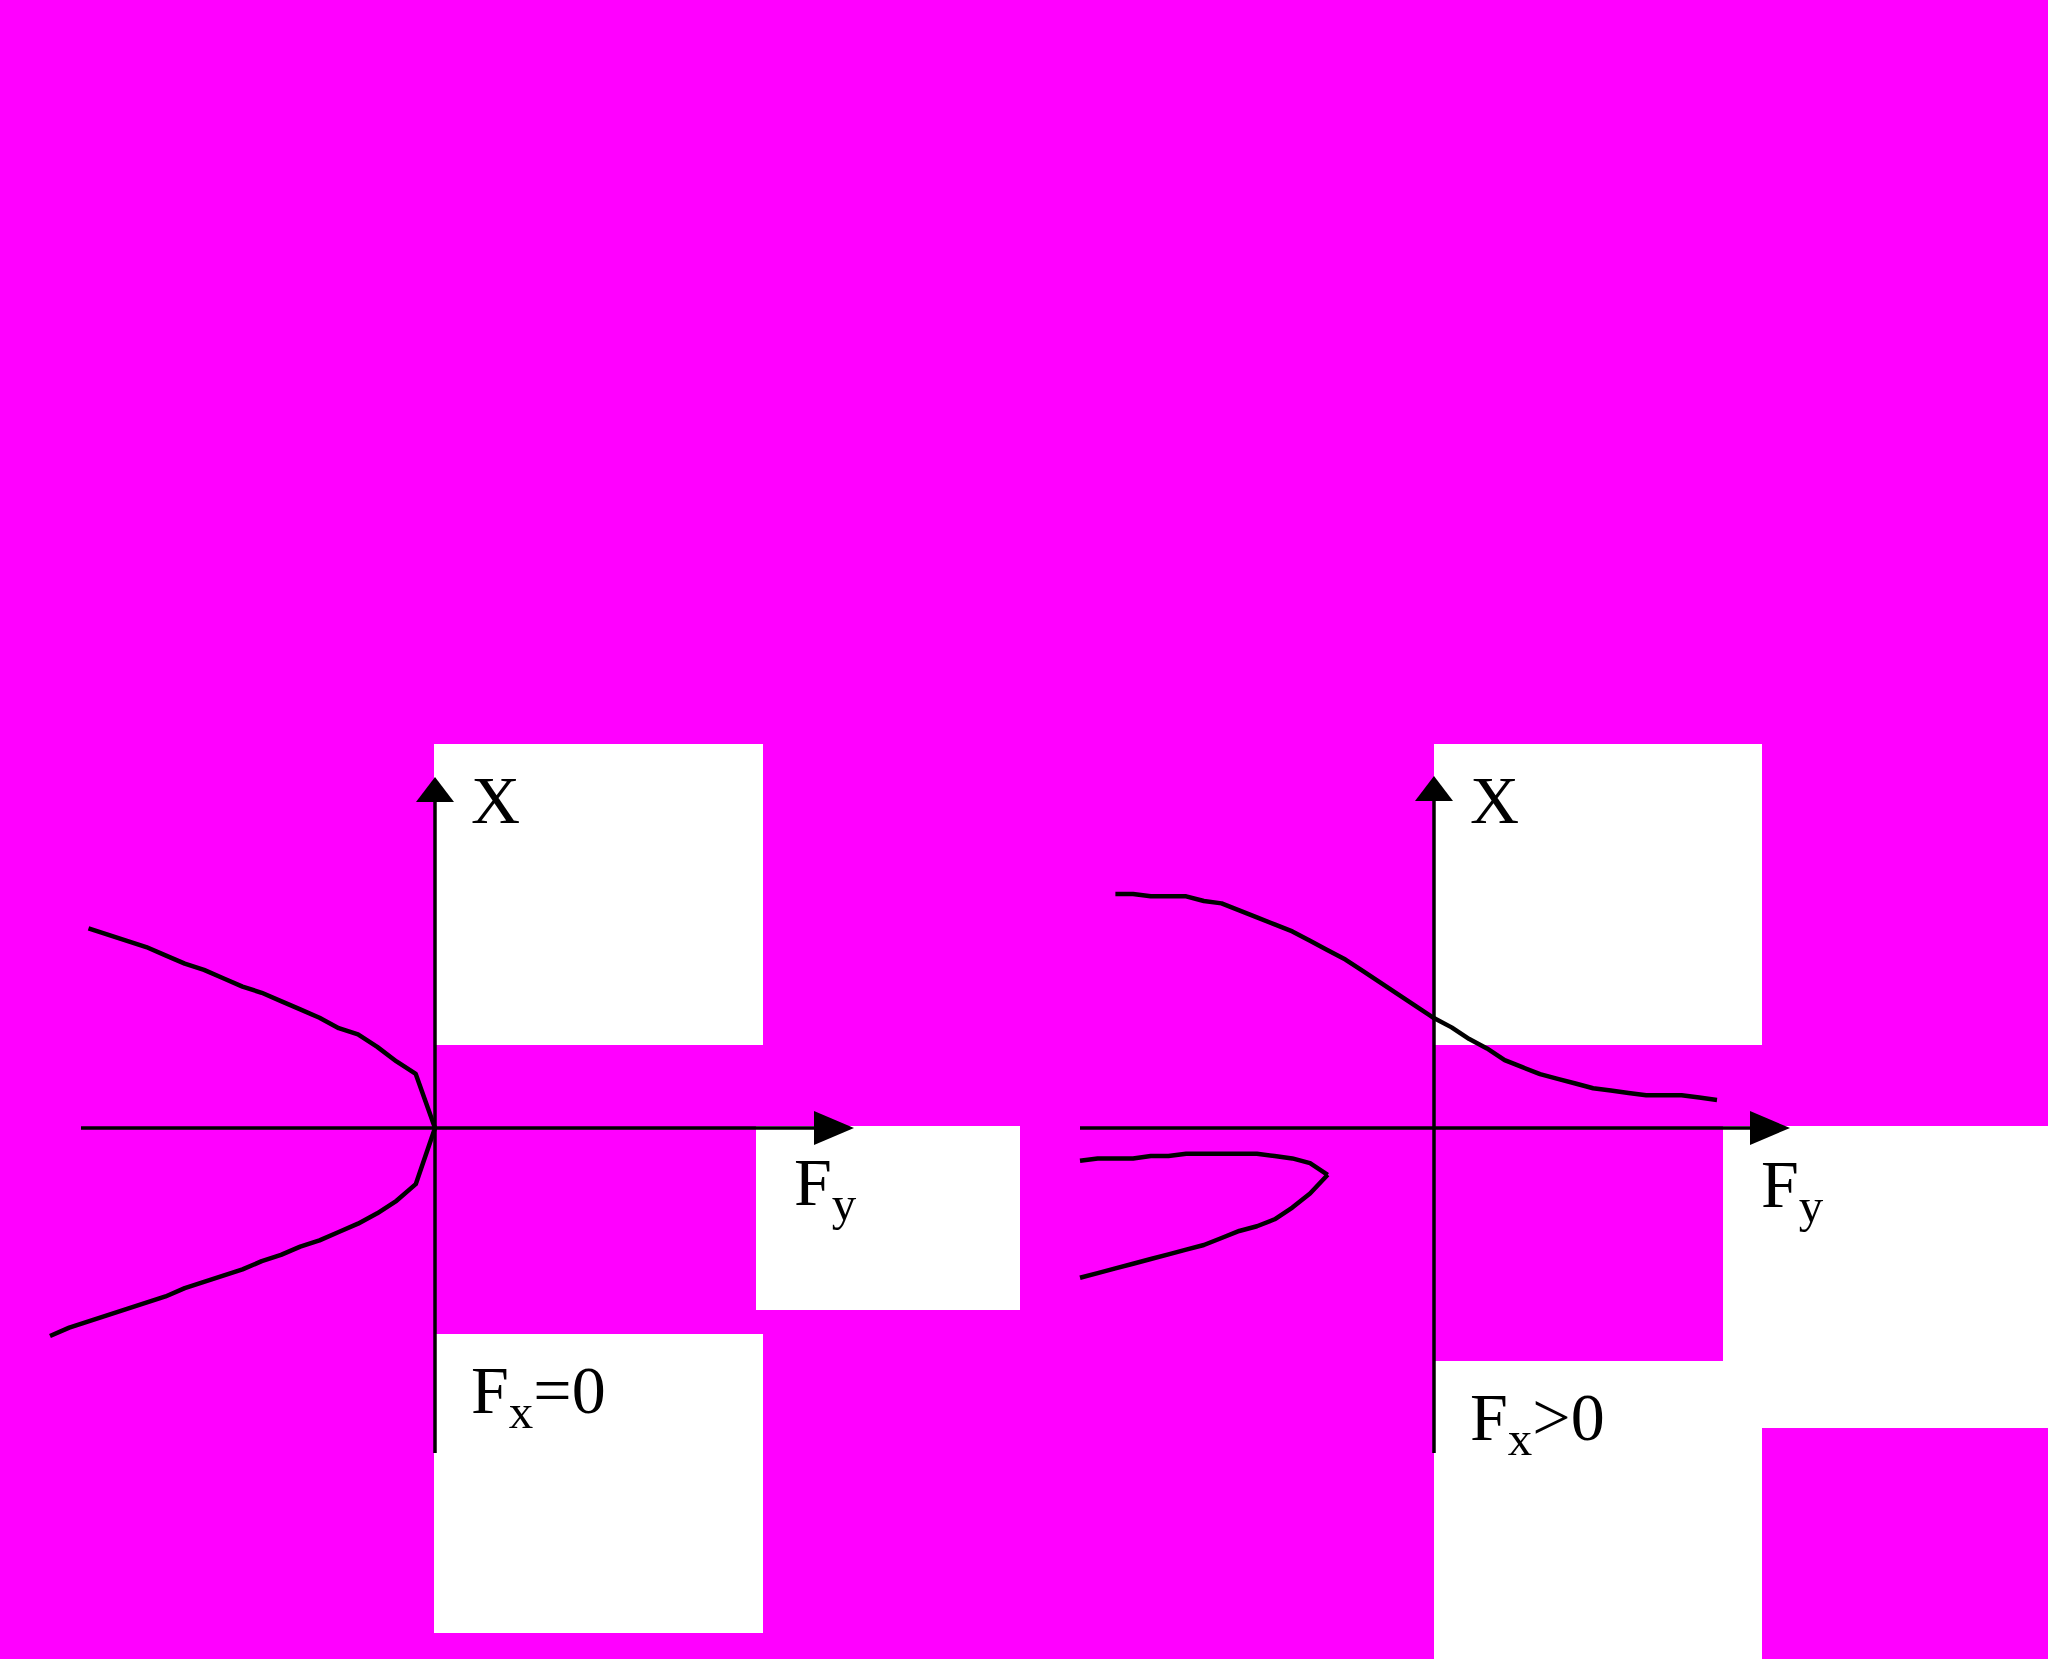 This screenshot has width=2048, height=1659. I want to click on text: F$_{x}$=0, so click(538, 1395).